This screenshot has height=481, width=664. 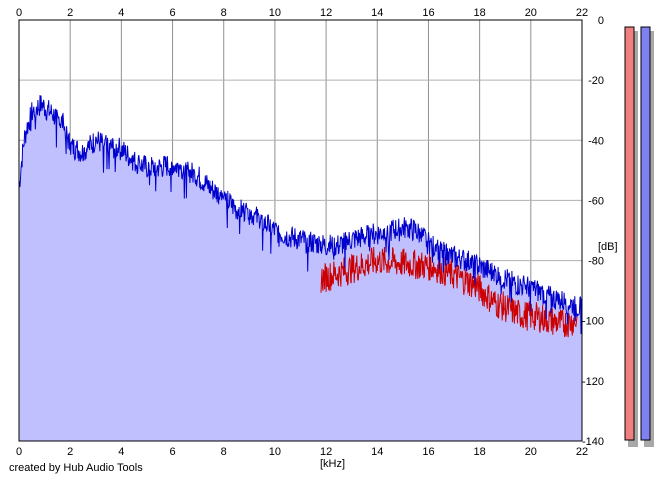 I want to click on x-axis-label: [kHz], so click(x=332, y=464).